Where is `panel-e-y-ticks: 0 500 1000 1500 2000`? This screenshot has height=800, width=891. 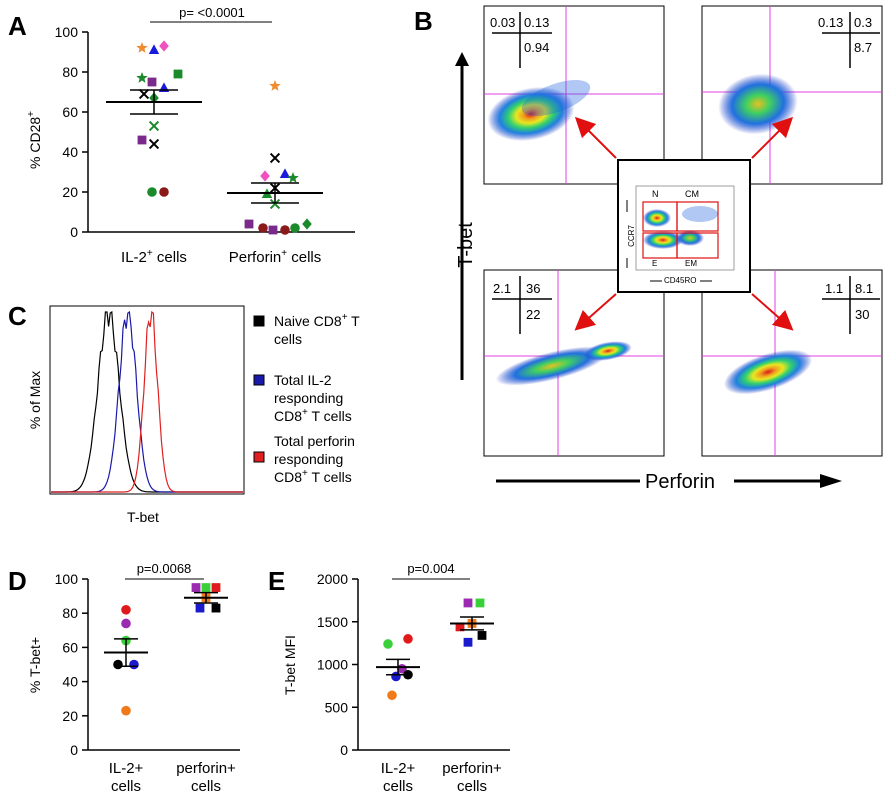
panel-e-y-ticks: 0 500 1000 1500 2000 is located at coordinates (337, 664).